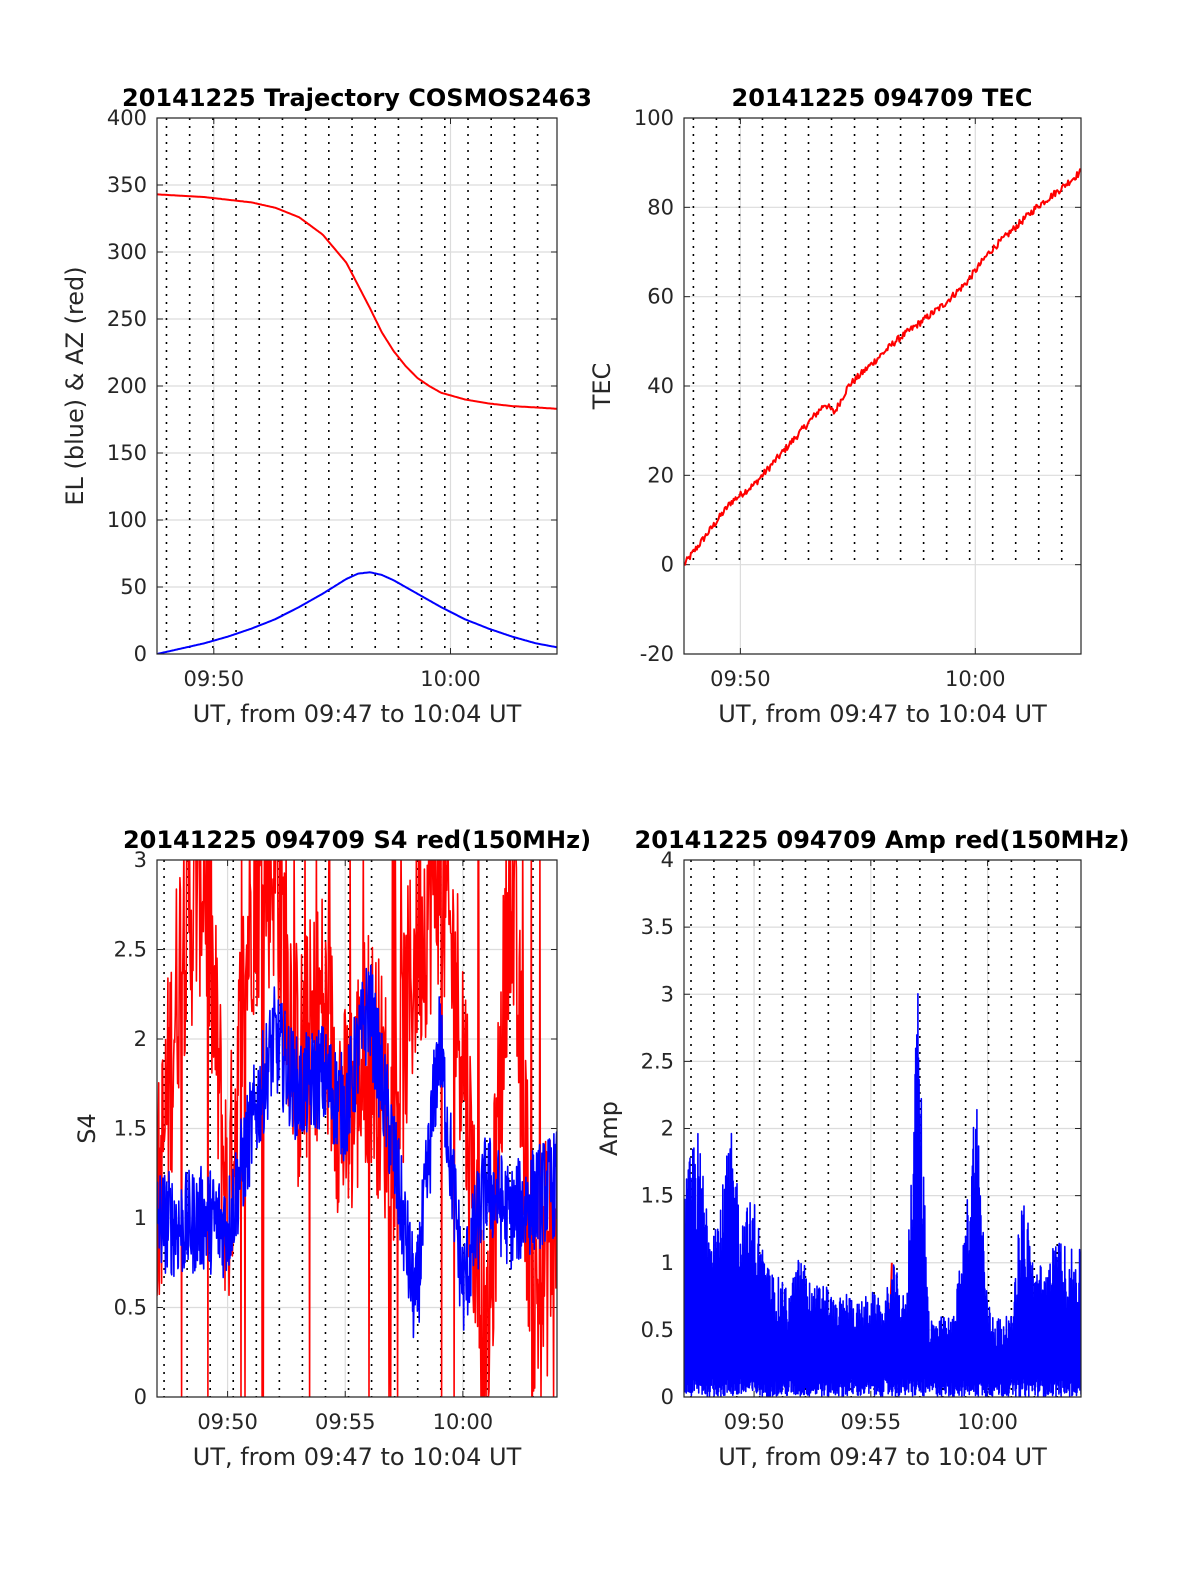  I want to click on y-tick-label: 20, so click(660, 475).